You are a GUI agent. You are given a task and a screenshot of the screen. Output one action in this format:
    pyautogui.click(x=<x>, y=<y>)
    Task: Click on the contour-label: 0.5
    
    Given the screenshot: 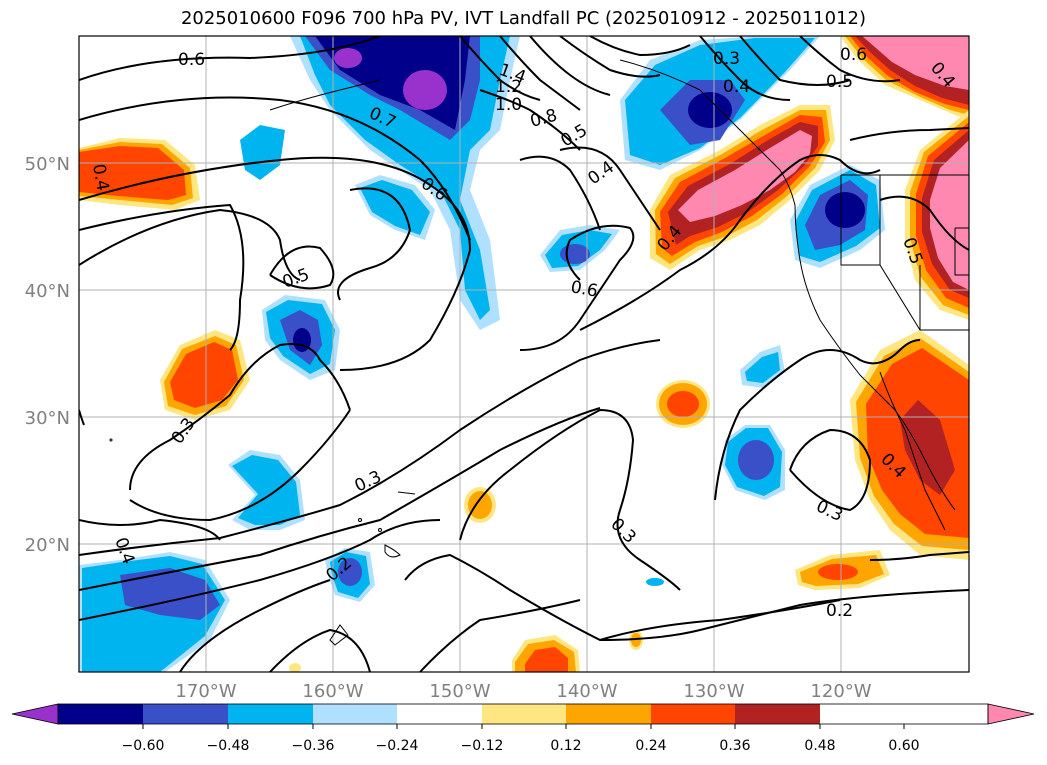 What is the action you would take?
    pyautogui.click(x=839, y=82)
    